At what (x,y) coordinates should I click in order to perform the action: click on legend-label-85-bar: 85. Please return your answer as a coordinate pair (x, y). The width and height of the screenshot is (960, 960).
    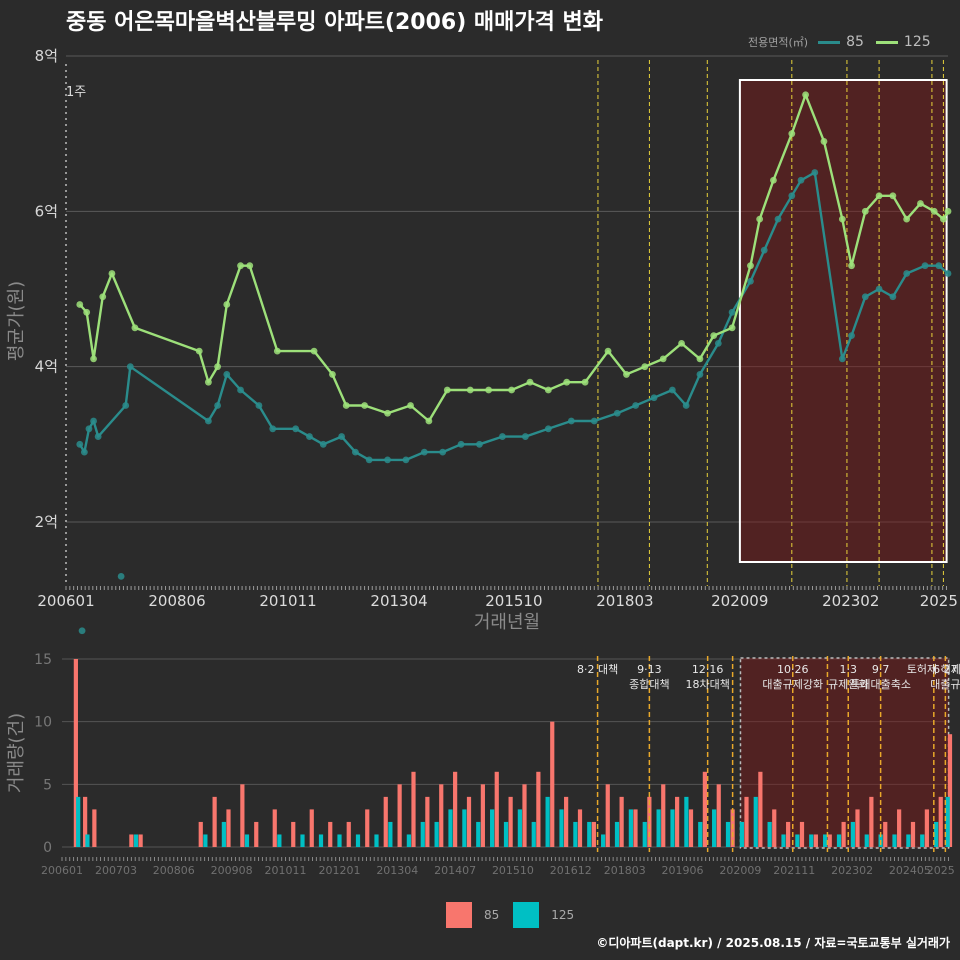
    Looking at the image, I should click on (492, 915).